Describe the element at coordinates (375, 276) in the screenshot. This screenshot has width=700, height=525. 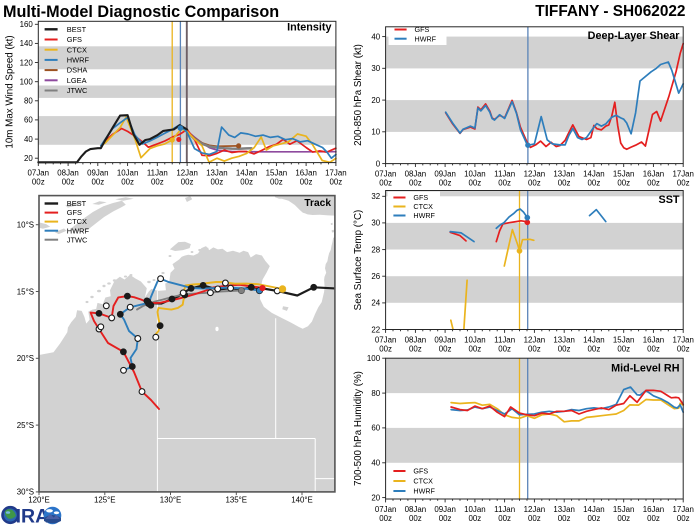
I see `svg-text: 26` at that location.